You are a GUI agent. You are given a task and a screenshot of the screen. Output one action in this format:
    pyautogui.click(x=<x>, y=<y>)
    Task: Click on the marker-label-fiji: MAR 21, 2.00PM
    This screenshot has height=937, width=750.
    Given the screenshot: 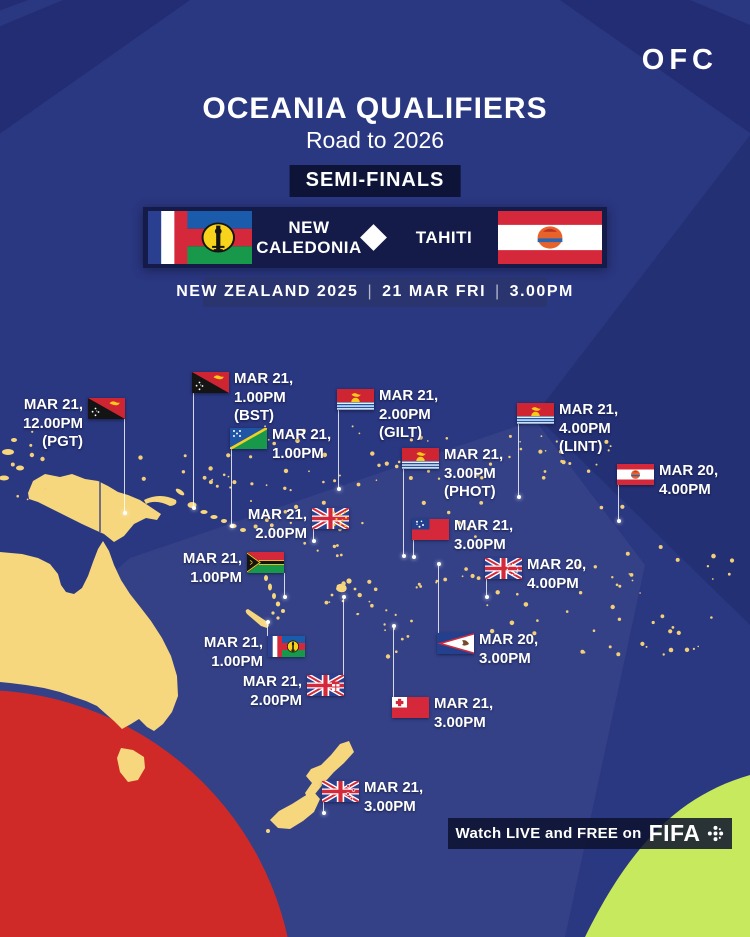 What is the action you would take?
    pyautogui.click(x=272, y=691)
    